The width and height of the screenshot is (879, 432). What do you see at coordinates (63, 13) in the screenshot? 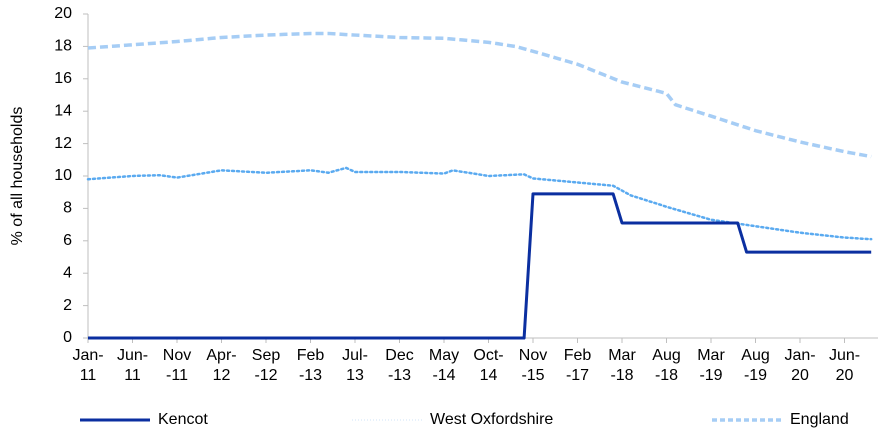
I see `y-tick-label: 20` at bounding box center [63, 13].